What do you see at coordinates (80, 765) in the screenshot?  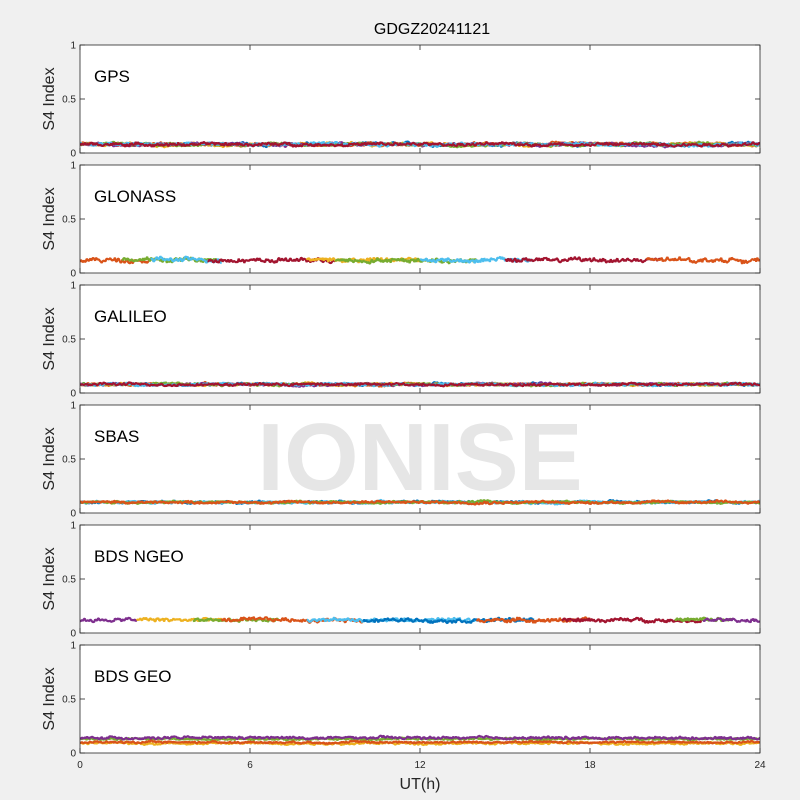 I see `x-tick-label: 0` at bounding box center [80, 765].